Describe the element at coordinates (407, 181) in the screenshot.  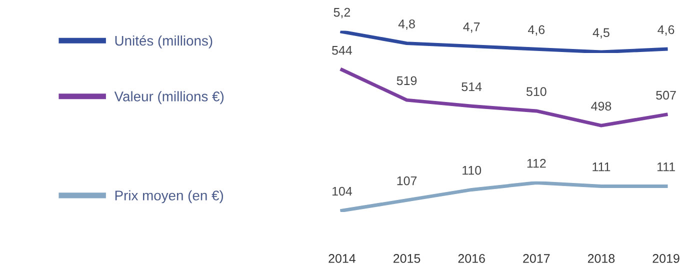
I see `data-label: 107` at that location.